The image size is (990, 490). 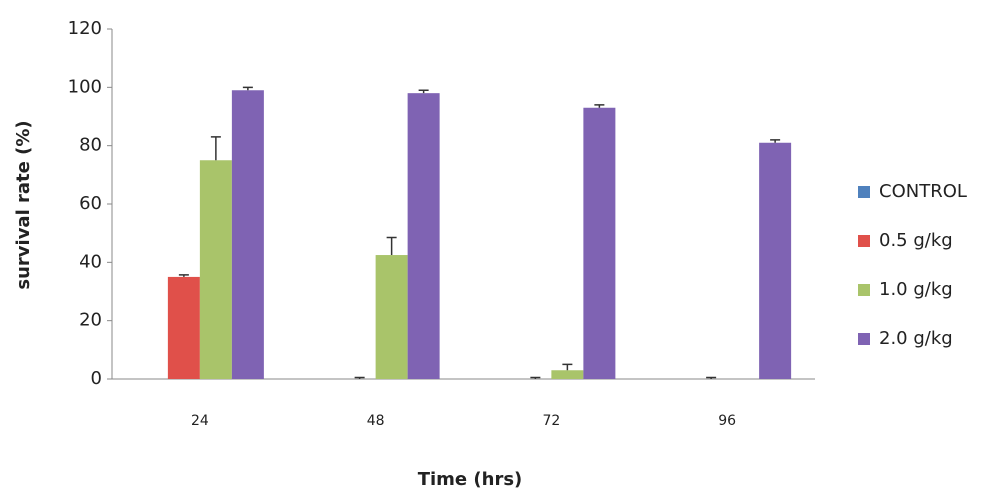 What do you see at coordinates (916, 289) in the screenshot?
I see `legend-label: 1.0 g/kg` at bounding box center [916, 289].